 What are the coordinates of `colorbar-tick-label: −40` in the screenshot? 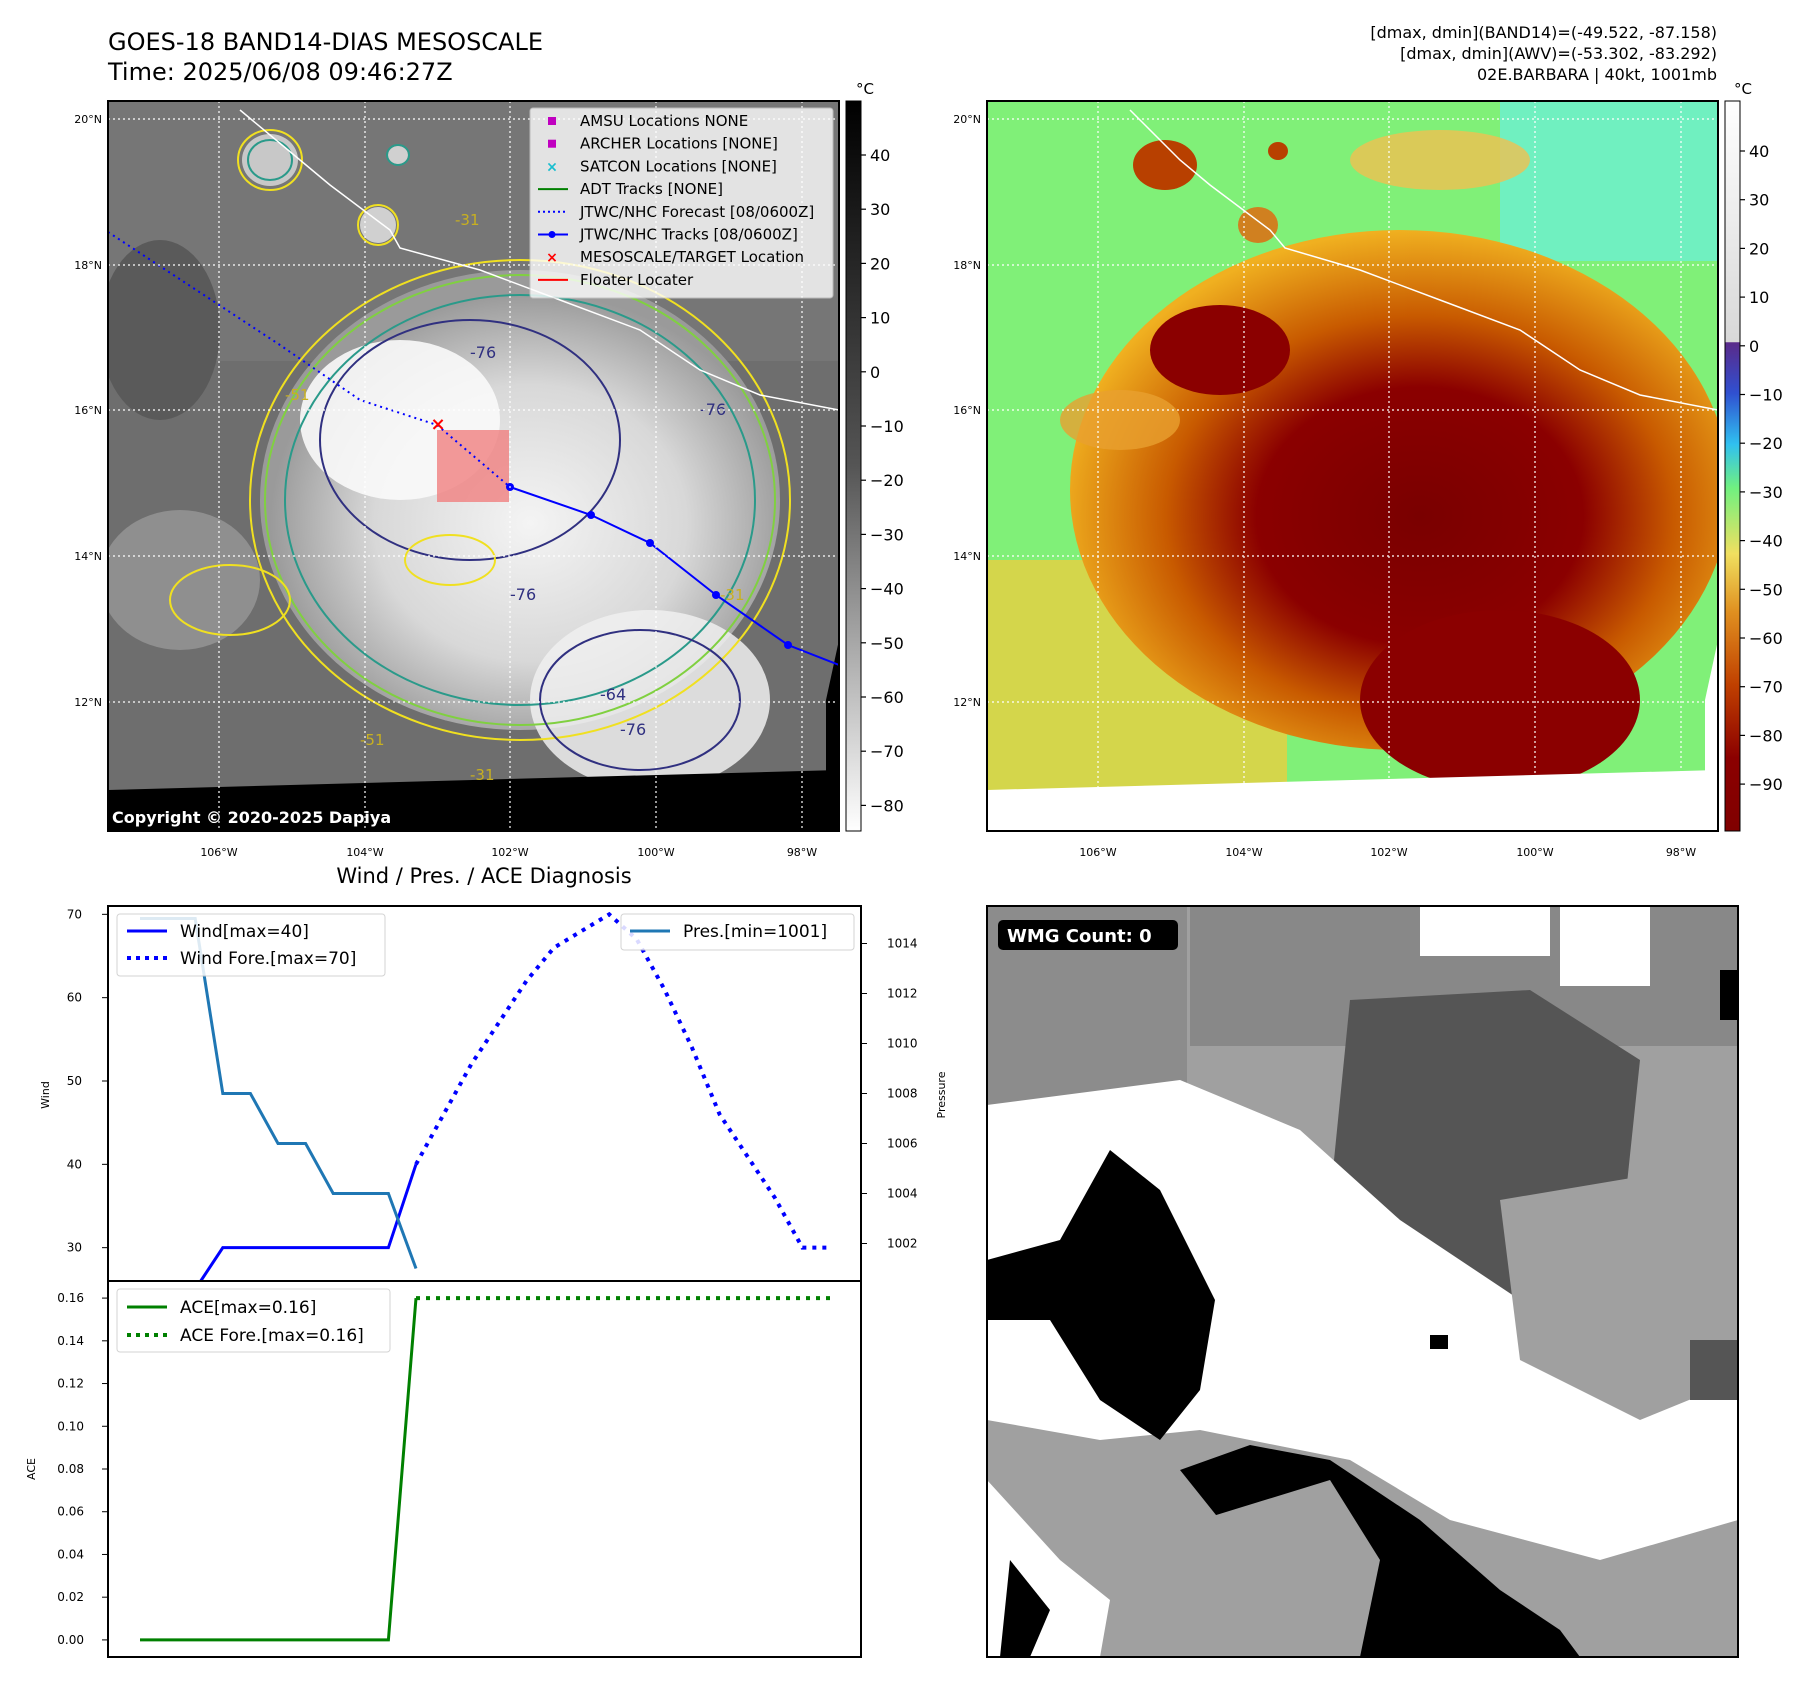 It's located at (1766, 541).